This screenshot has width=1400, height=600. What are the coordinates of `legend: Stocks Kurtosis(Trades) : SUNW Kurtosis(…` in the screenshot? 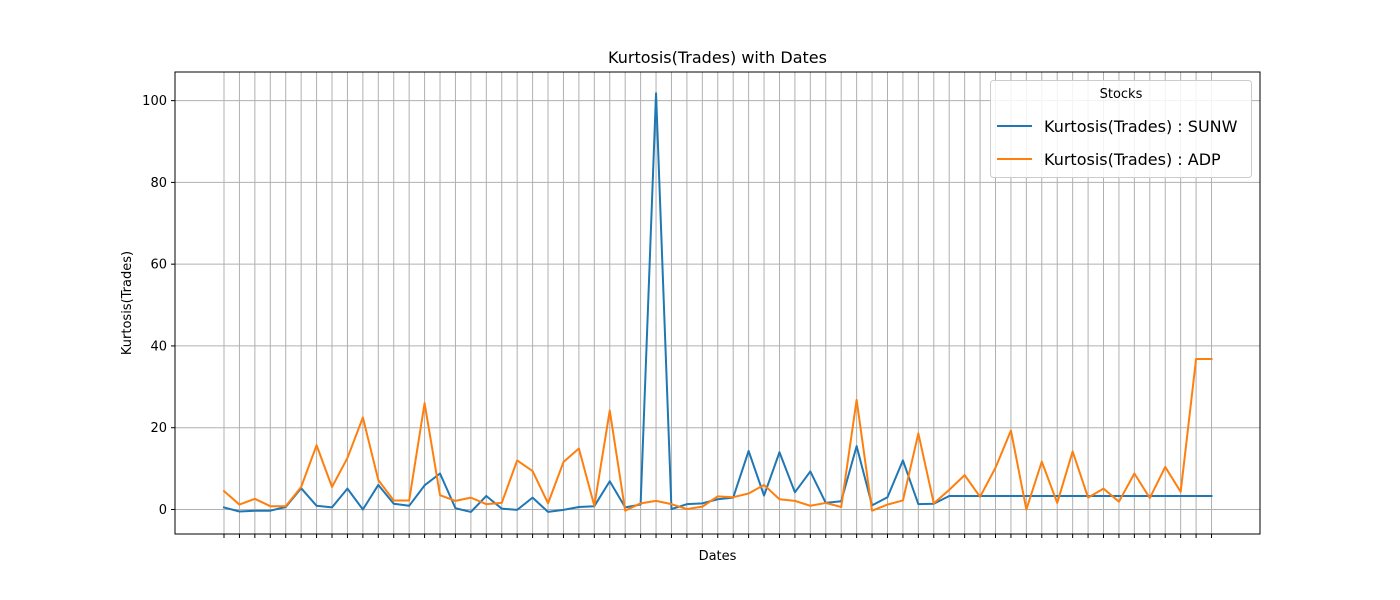 It's located at (1121, 129).